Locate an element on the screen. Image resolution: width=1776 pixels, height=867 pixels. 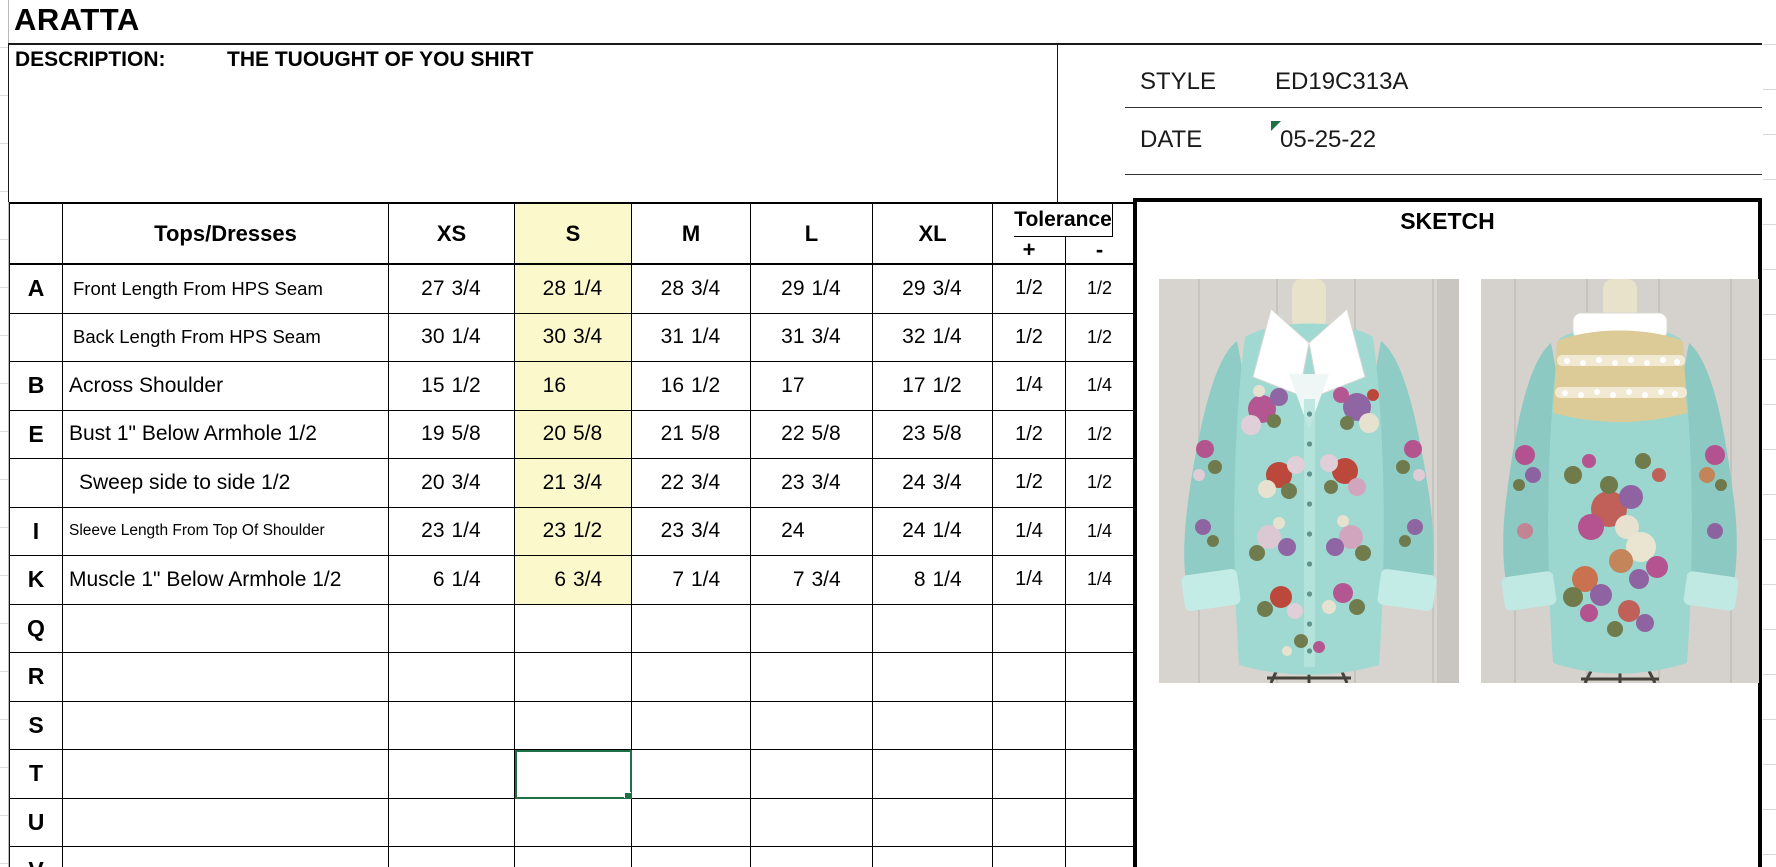
back-photo is located at coordinates (1620, 481).